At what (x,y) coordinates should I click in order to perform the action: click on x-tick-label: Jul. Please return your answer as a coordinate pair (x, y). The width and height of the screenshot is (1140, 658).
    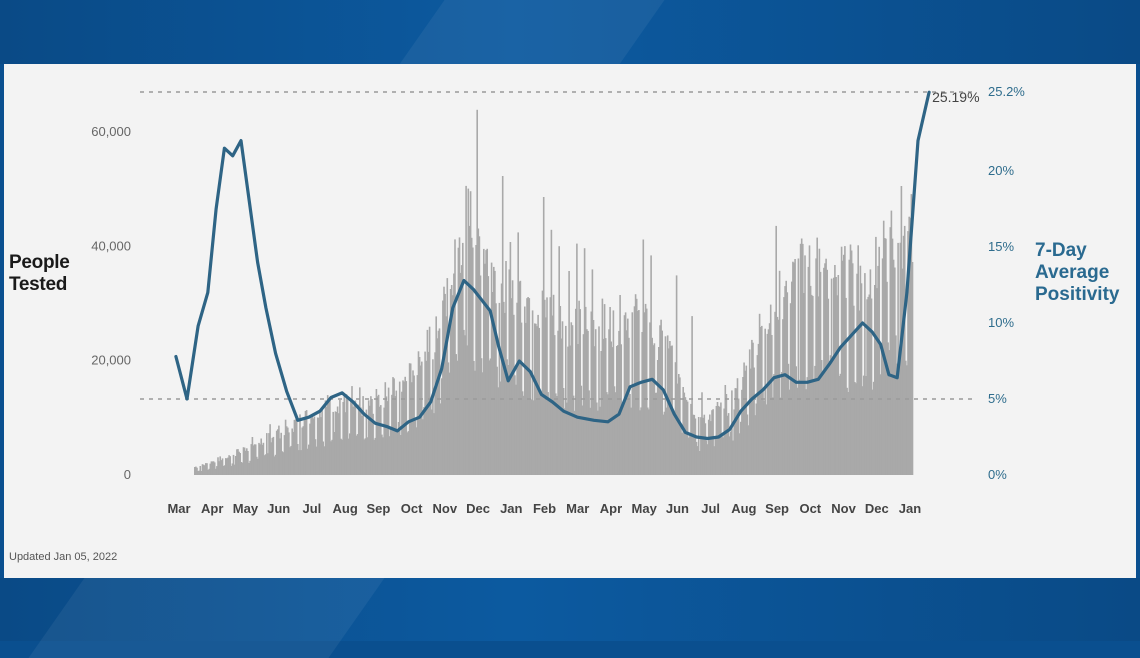
    Looking at the image, I should click on (710, 508).